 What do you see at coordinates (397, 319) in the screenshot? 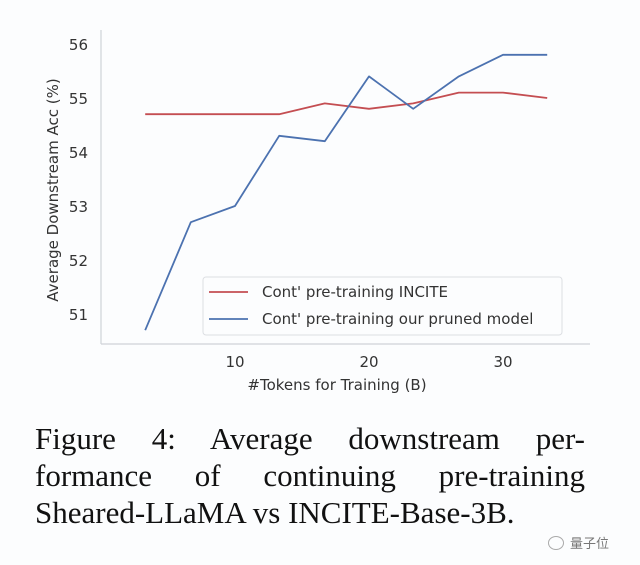
I see `legend-label-2: Cont' pre-training our pruned model` at bounding box center [397, 319].